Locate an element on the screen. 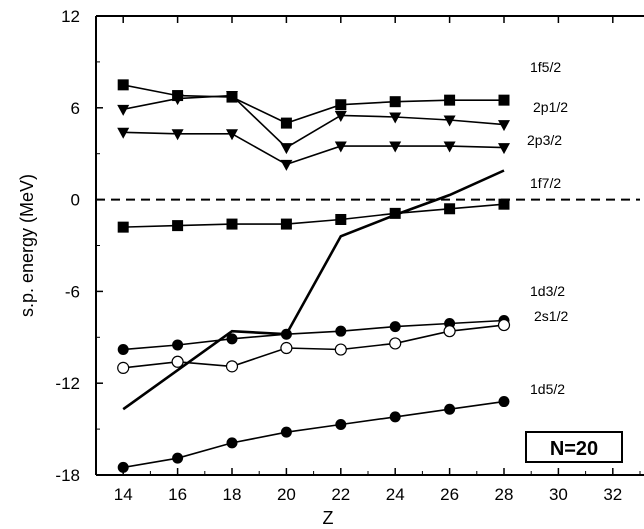 Image resolution: width=644 pixels, height=529 pixels. x-axis-title: Z is located at coordinates (328, 518).